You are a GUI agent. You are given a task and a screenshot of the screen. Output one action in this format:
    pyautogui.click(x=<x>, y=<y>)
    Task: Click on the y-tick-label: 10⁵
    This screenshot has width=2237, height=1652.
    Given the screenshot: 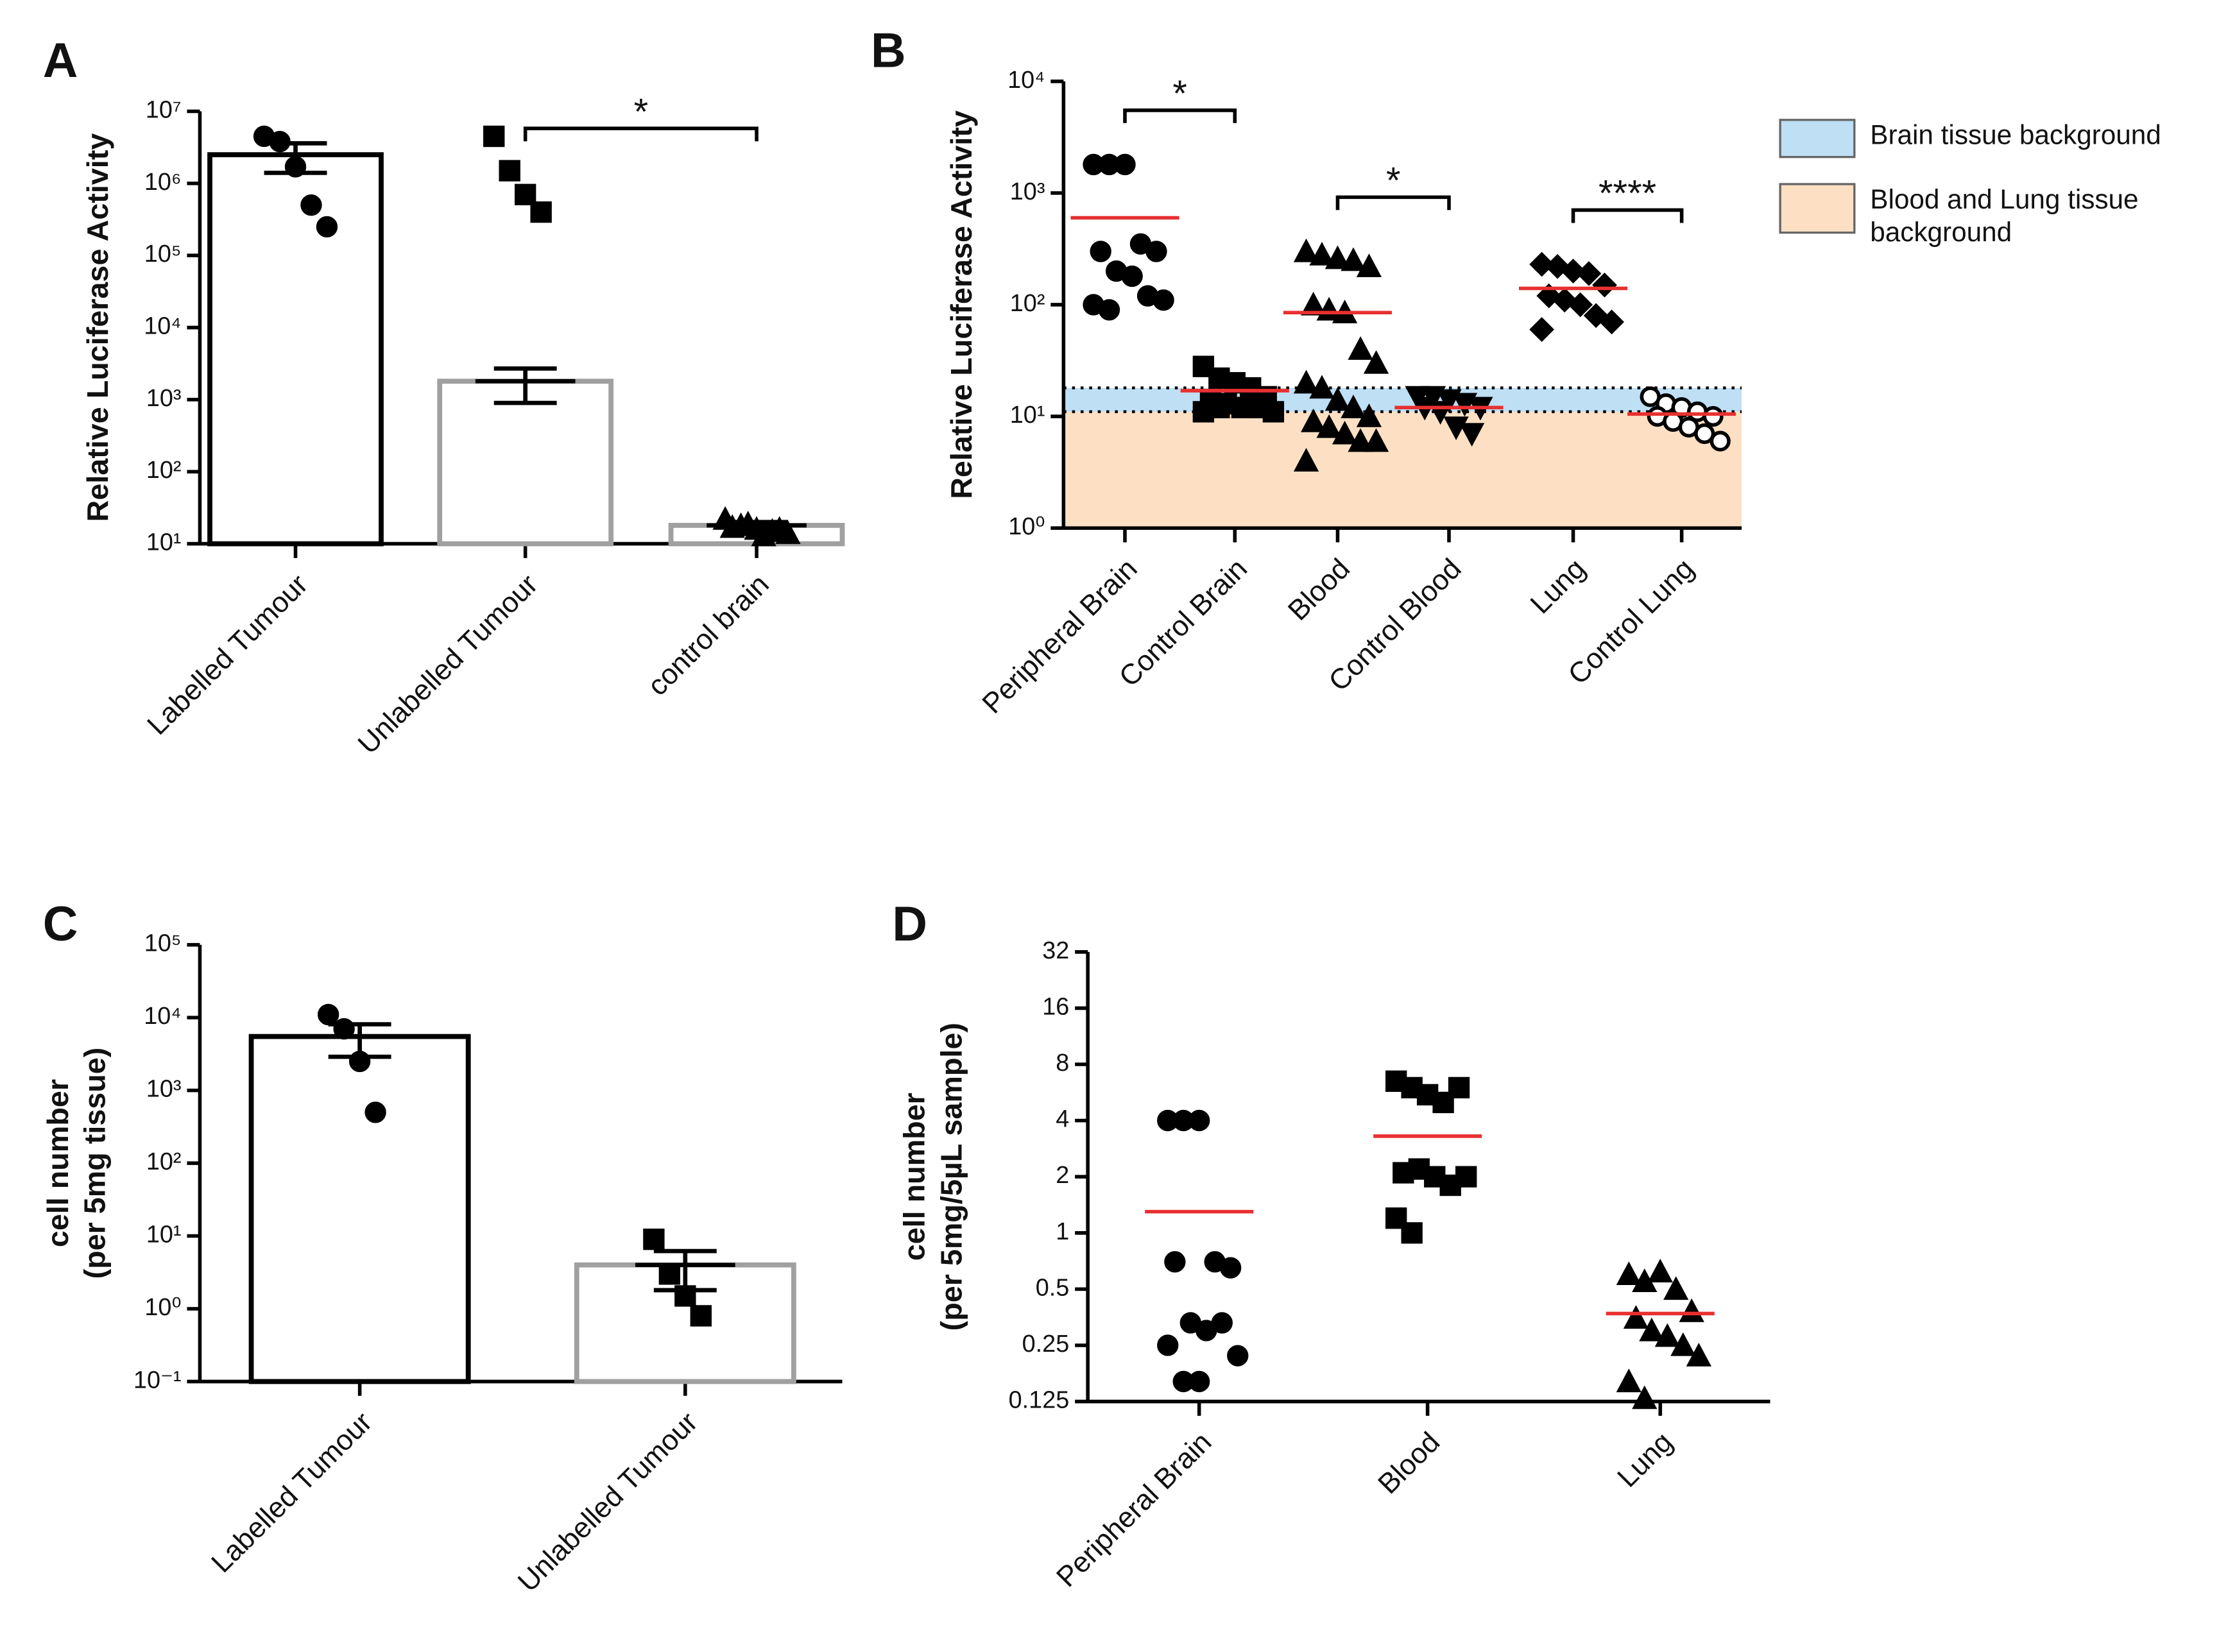 What is the action you would take?
    pyautogui.click(x=163, y=943)
    